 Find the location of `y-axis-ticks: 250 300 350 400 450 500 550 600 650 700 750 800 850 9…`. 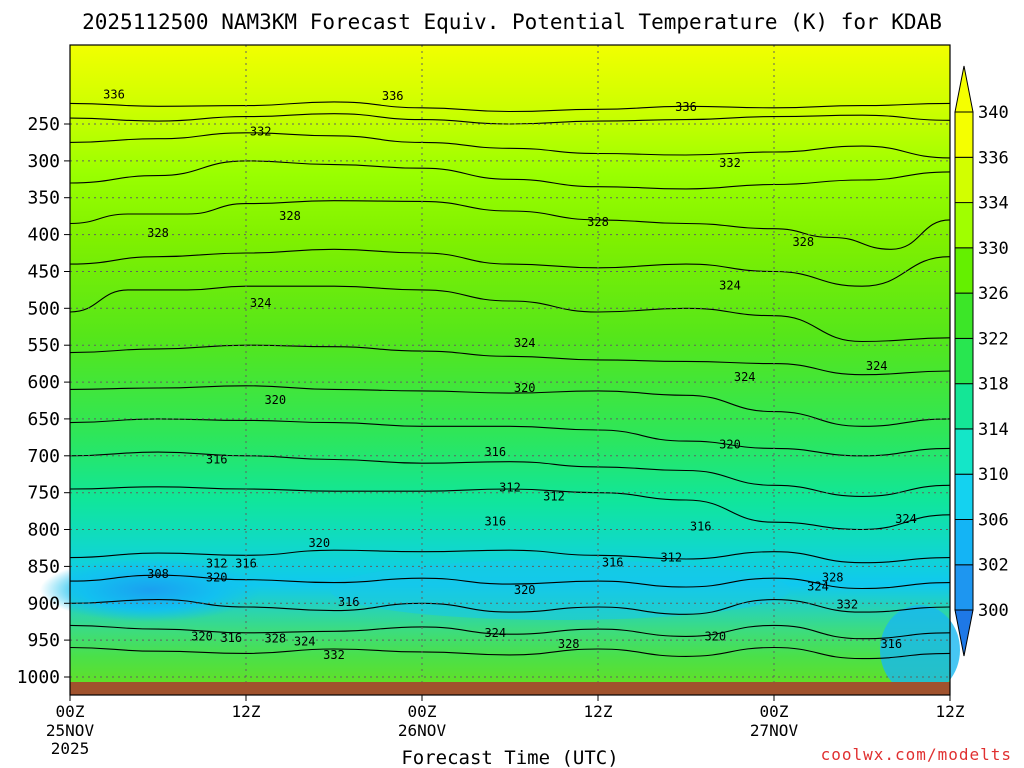

y-axis-ticks: 250 300 350 400 450 500 550 600 650 700 750 800 850 9… is located at coordinates (43, 401).